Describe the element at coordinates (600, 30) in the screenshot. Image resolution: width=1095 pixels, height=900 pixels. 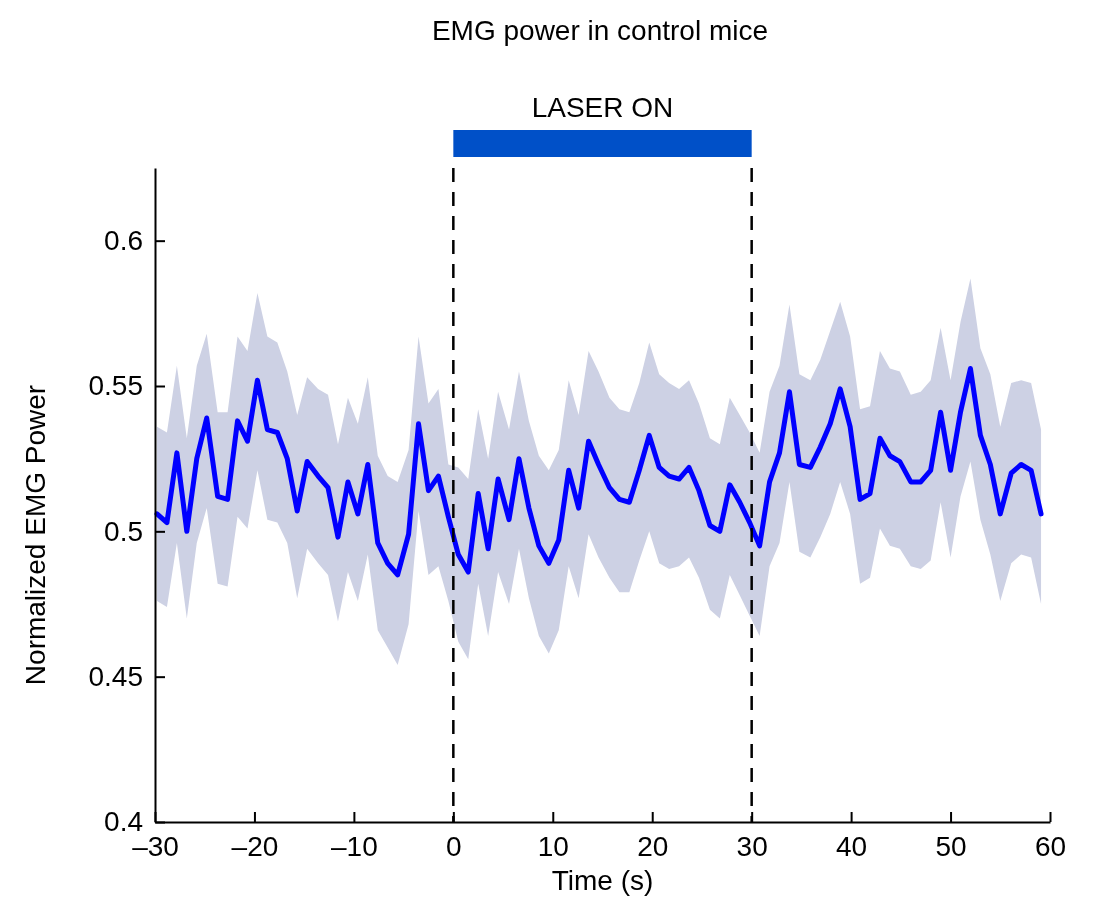
I see `chart-title: EMG power in control mice` at that location.